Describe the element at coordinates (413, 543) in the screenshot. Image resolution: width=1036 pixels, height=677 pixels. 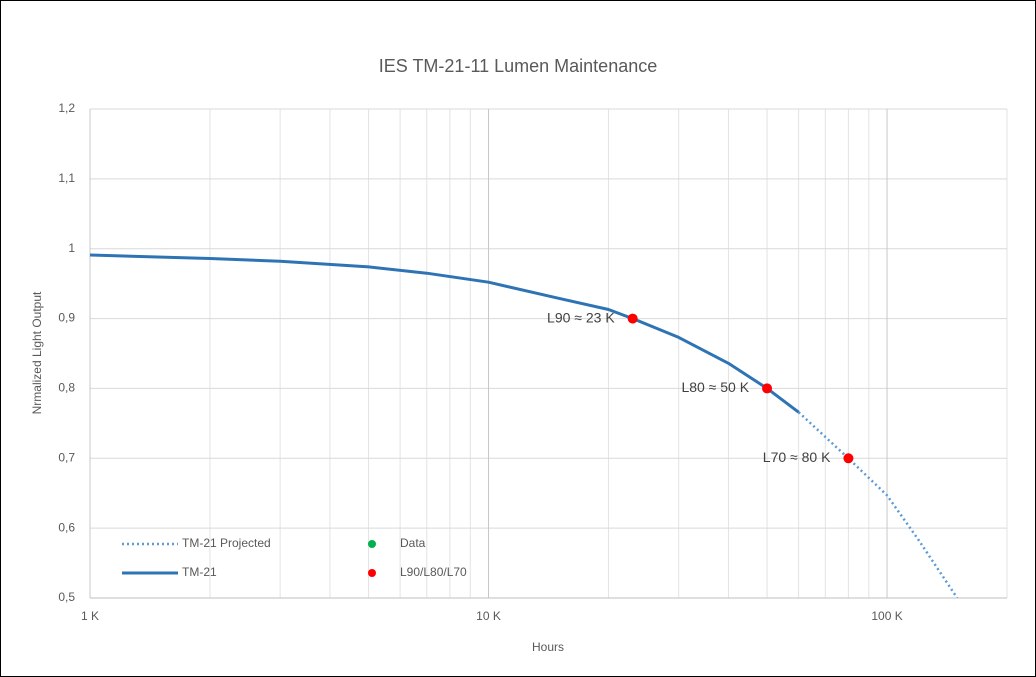
I see `legend-label: Data` at that location.